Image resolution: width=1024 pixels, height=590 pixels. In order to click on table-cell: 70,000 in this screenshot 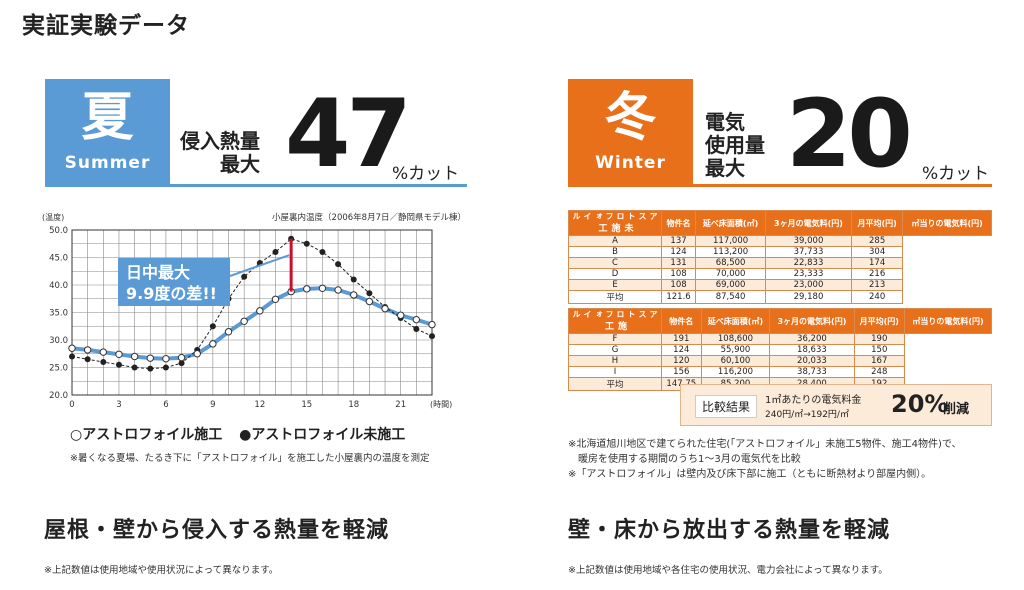, I will do `click(731, 274)`.